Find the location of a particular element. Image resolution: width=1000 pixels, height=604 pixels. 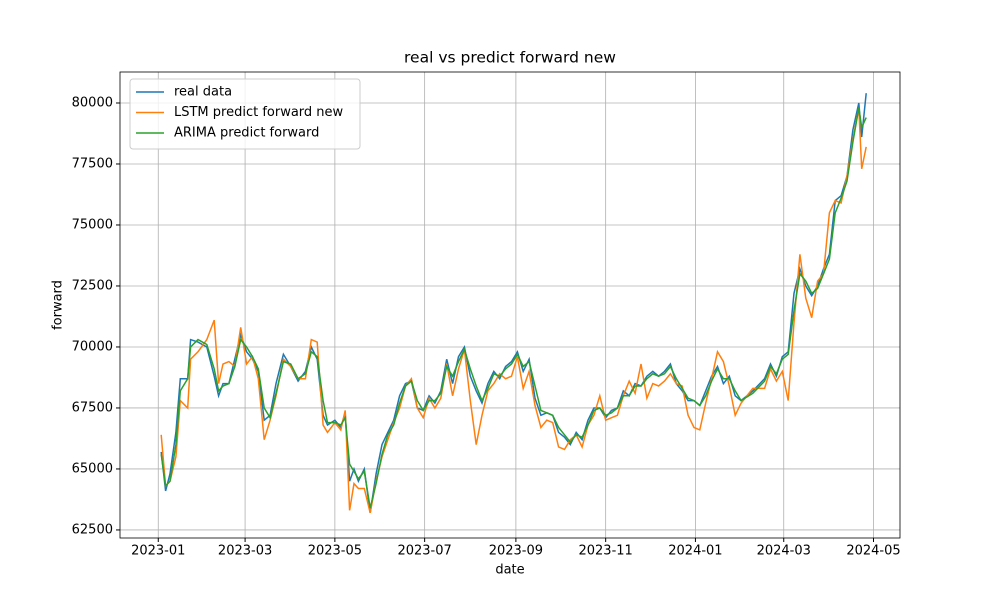

x-tick-label: 2023-03 is located at coordinates (245, 551).